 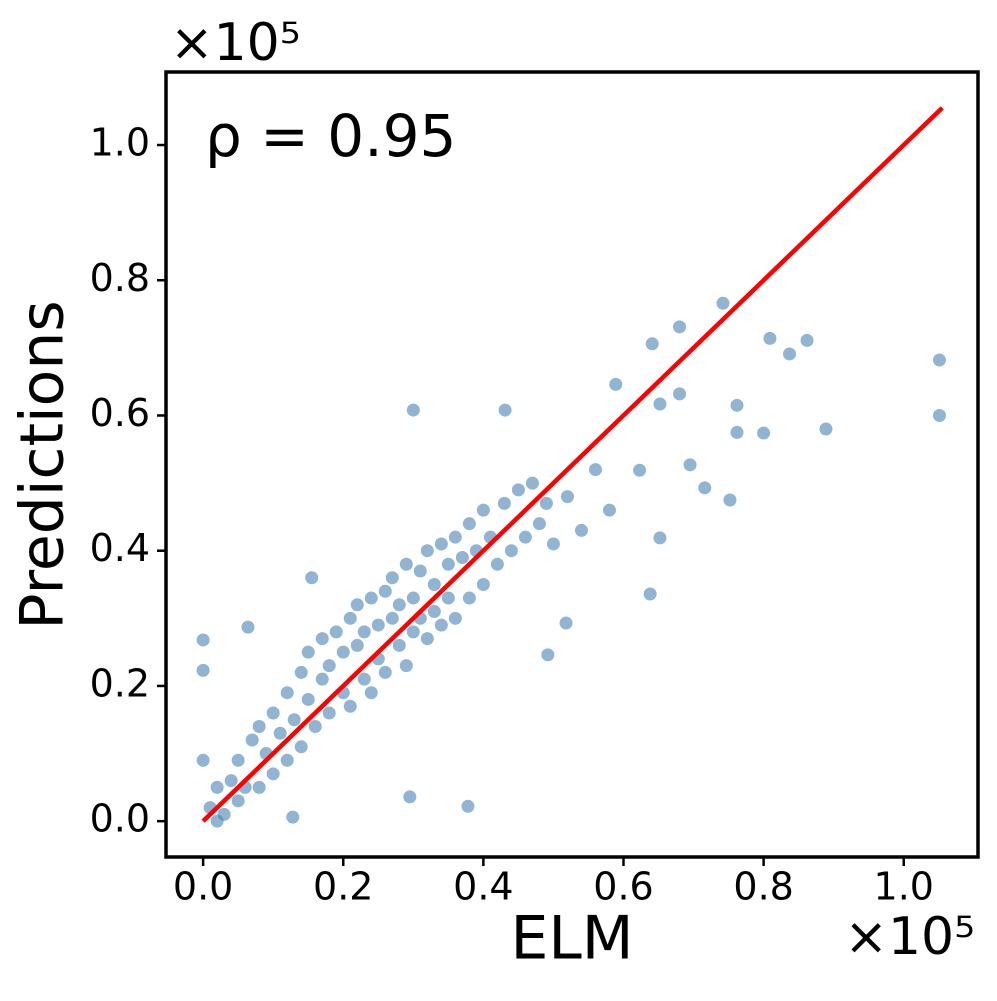 What do you see at coordinates (571, 939) in the screenshot?
I see `x-axis-label: ELM` at bounding box center [571, 939].